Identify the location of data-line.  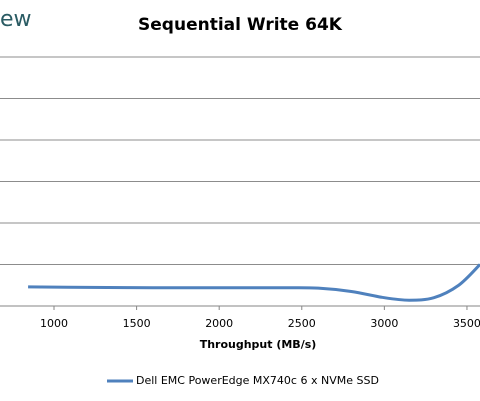
(254, 282).